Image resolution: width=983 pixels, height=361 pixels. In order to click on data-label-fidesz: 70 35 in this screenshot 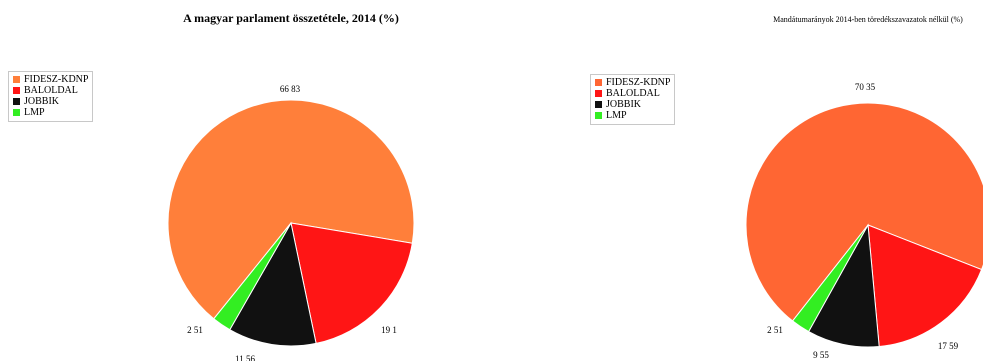, I will do `click(865, 87)`.